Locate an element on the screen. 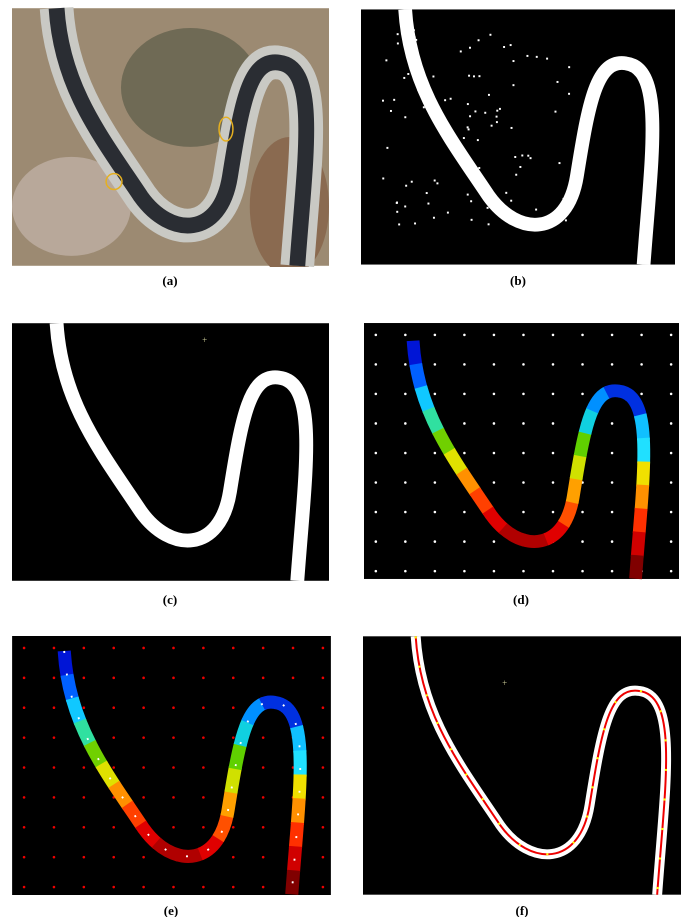 The image size is (685, 917). road-segment is located at coordinates (528, 460).